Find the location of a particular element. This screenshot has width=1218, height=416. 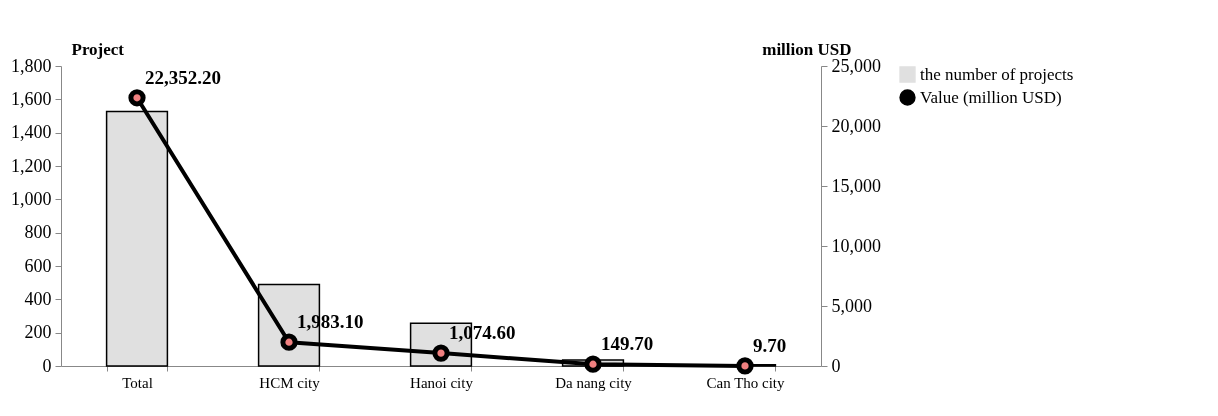

y-tick-label: 600 is located at coordinates (38, 265).